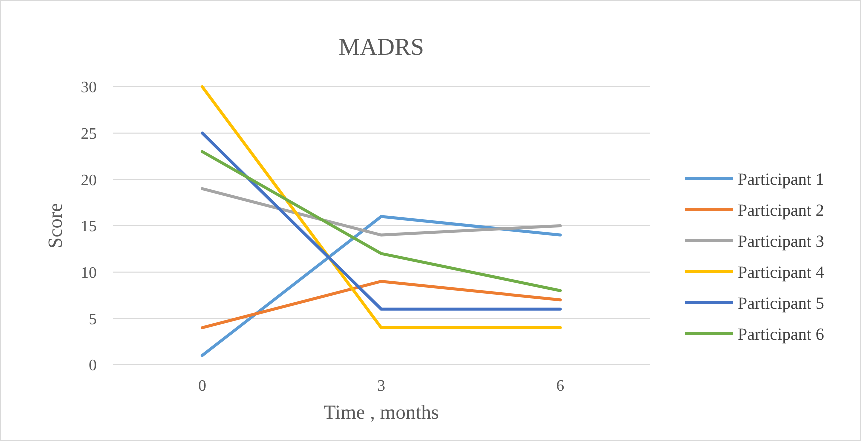  Describe the element at coordinates (93, 319) in the screenshot. I see `y-tick-label: 5` at that location.